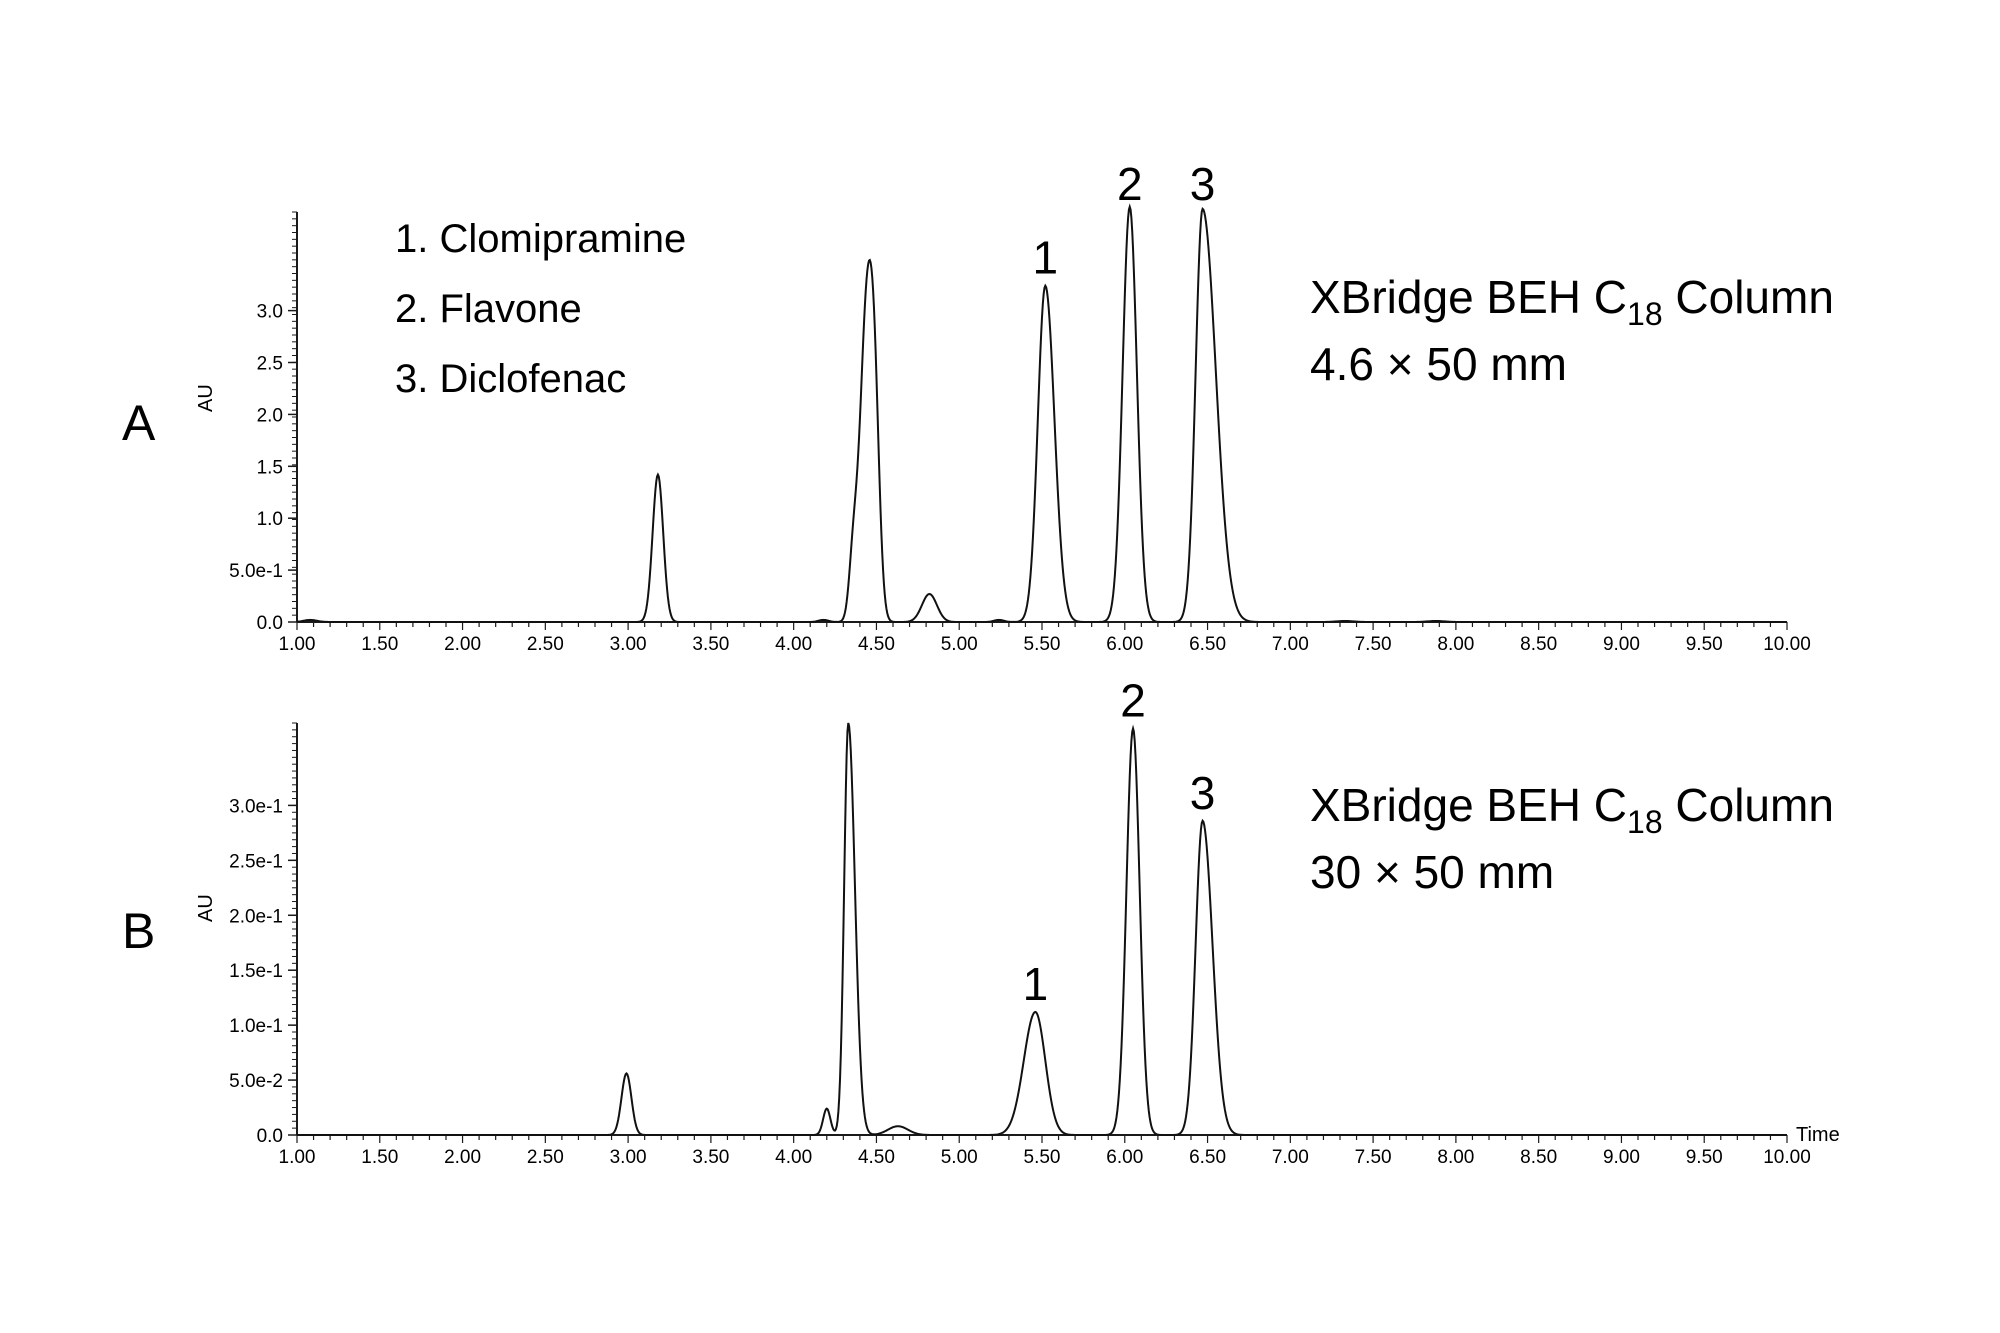 Image resolution: width=2000 pixels, height=1333 pixels. Describe the element at coordinates (1704, 1157) in the screenshot. I see `panel-b-x-tick-label: 9.50` at that location.